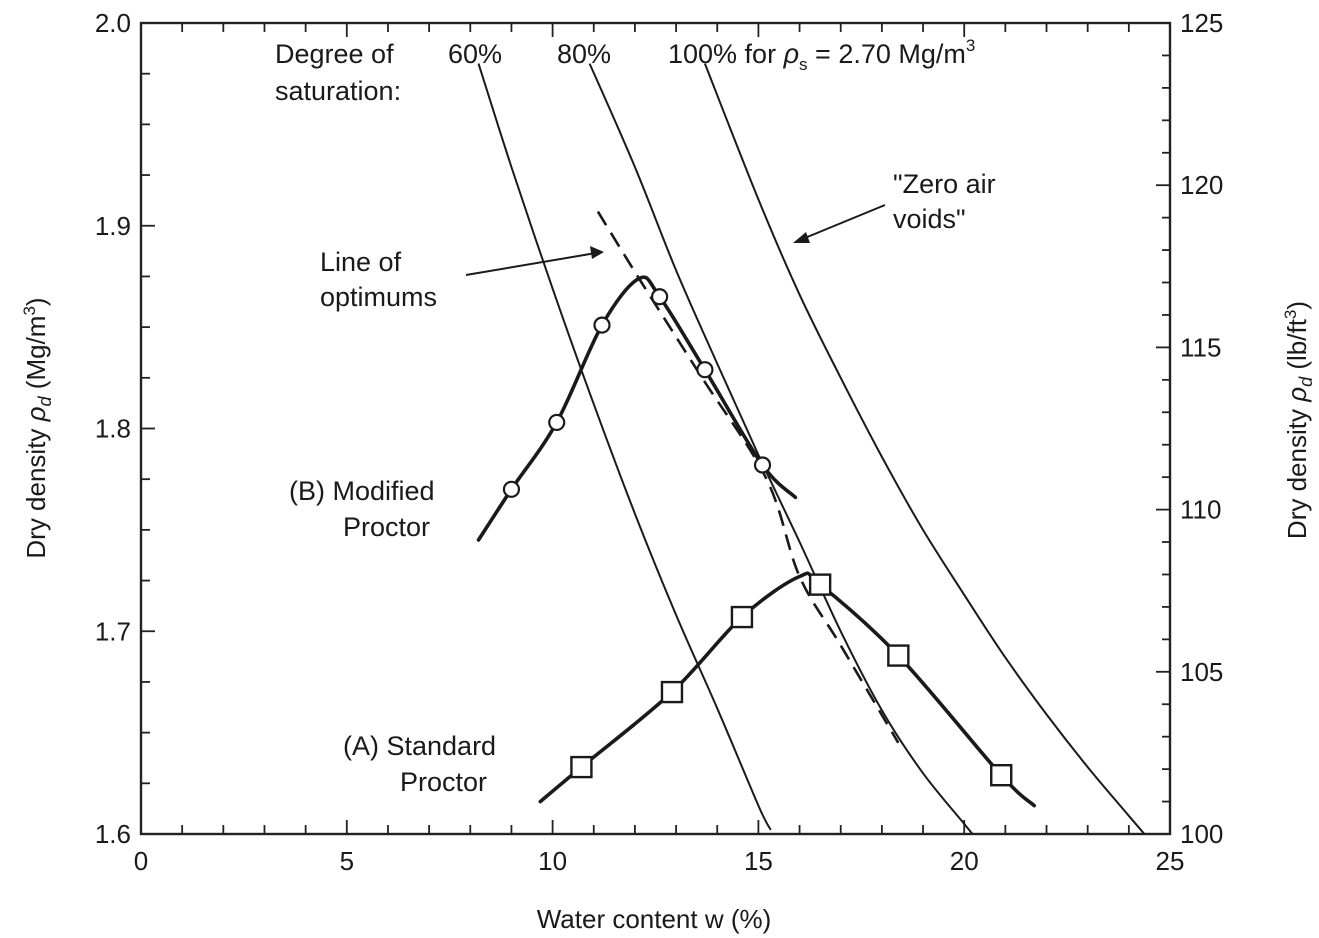  Describe the element at coordinates (944, 201) in the screenshot. I see `zero-air-voids-label: "Zero air voids"` at that location.